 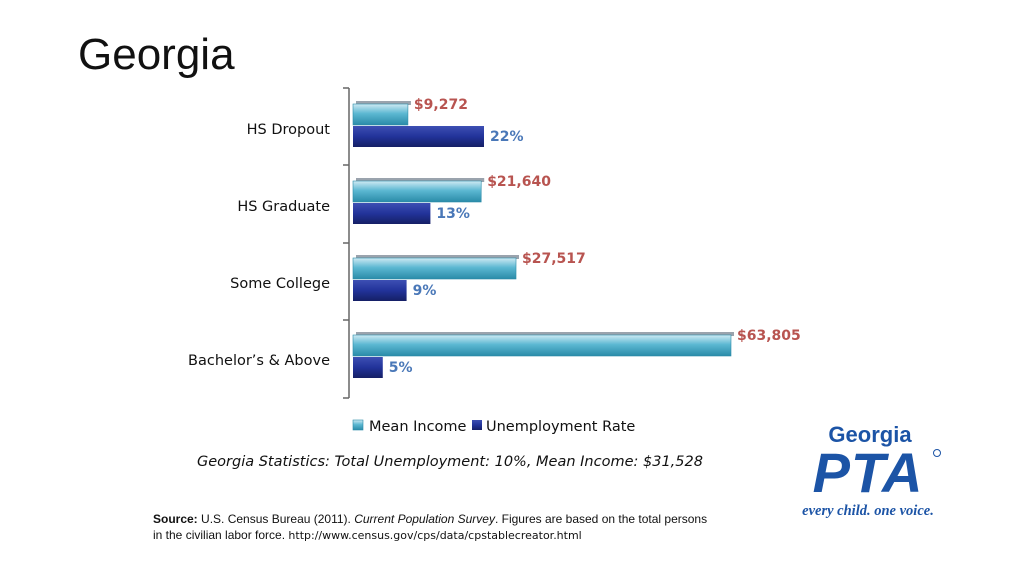 I want to click on registered-mark-icon, so click(x=937, y=453).